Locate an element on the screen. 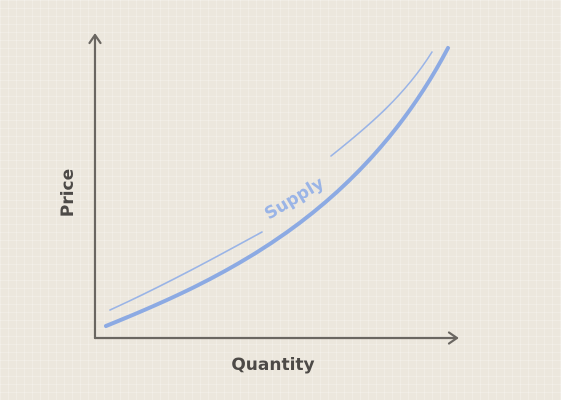 Image resolution: width=561 pixels, height=400 pixels. y-axis-label: Price is located at coordinates (68, 193).